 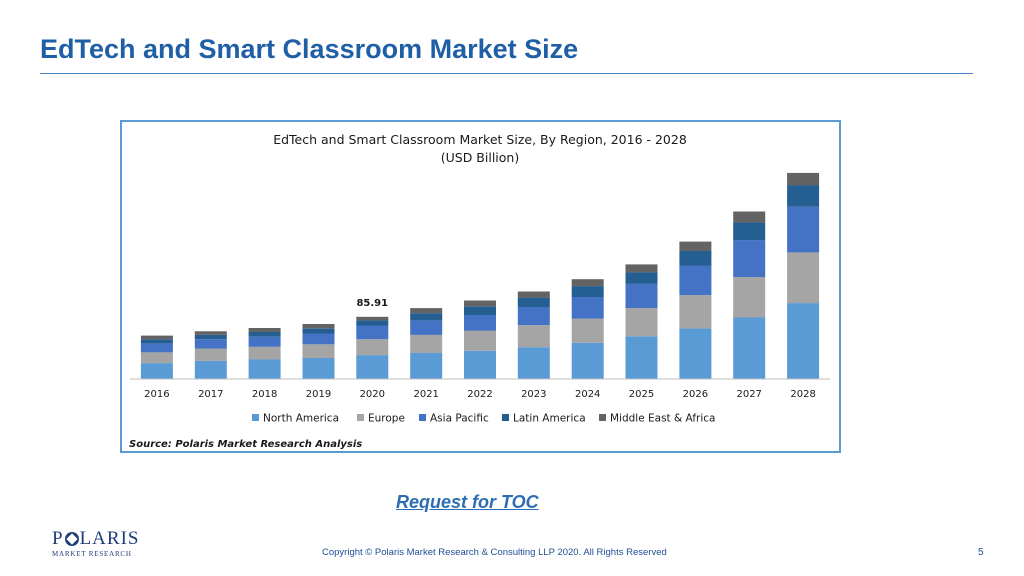 What do you see at coordinates (71, 538) in the screenshot?
I see `star-icon` at bounding box center [71, 538].